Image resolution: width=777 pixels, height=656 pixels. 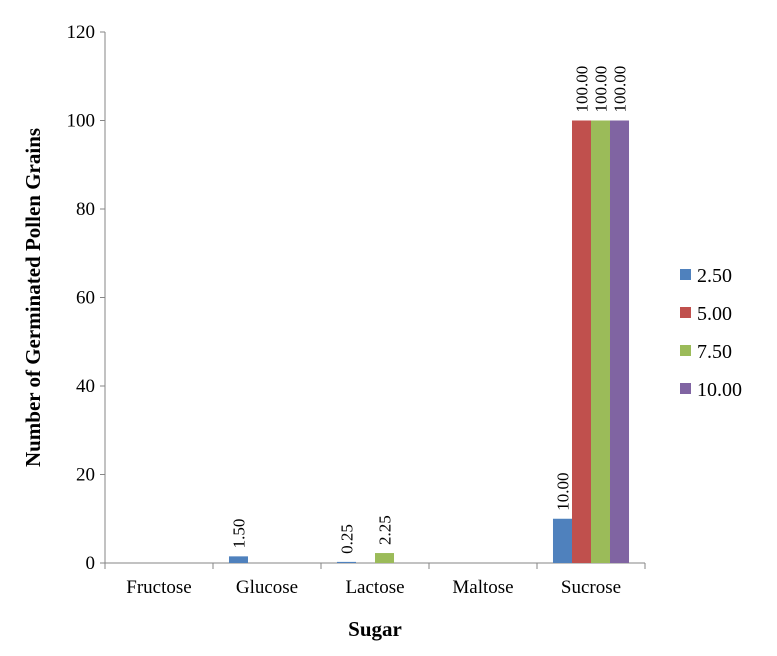 What do you see at coordinates (158, 587) in the screenshot?
I see `x-category-label: Fructose` at bounding box center [158, 587].